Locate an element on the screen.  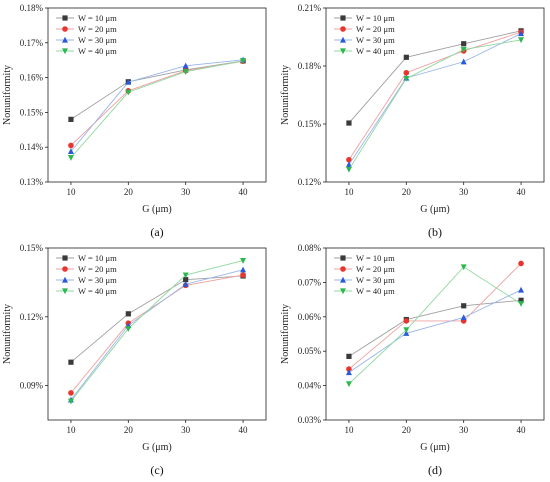
y-tick-label: 0.13% is located at coordinates (32, 182).